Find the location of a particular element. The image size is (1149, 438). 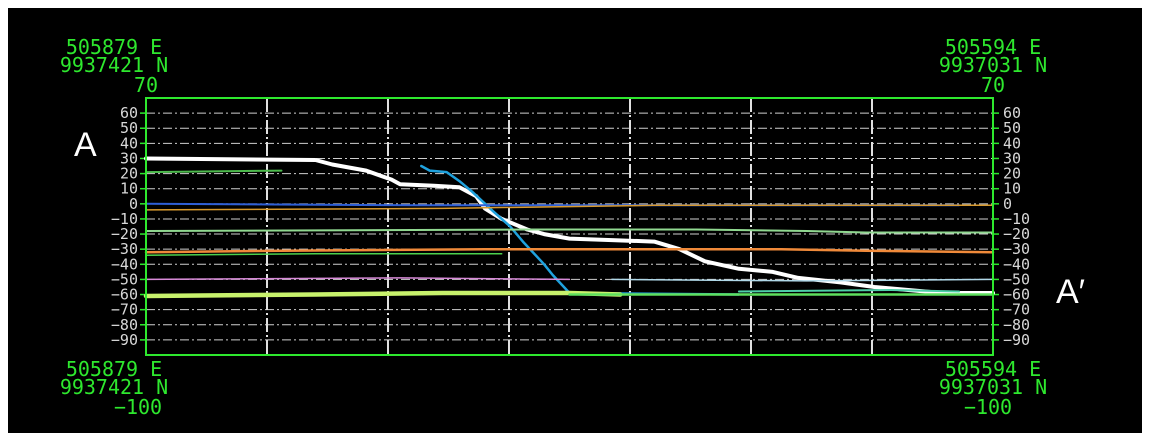

bottom-left-elevation: −100 is located at coordinates (138, 407).